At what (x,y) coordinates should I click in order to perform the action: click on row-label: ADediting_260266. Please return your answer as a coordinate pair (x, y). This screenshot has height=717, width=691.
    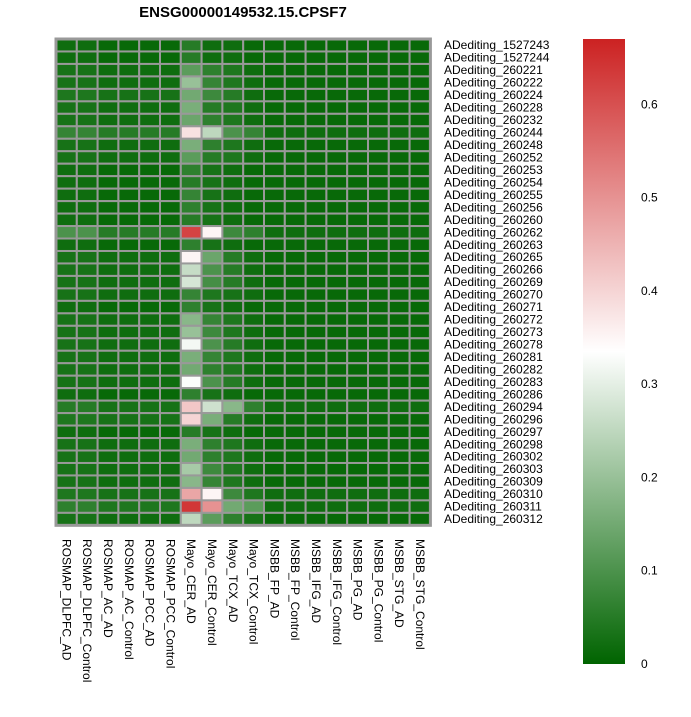
    Looking at the image, I should click on (493, 270).